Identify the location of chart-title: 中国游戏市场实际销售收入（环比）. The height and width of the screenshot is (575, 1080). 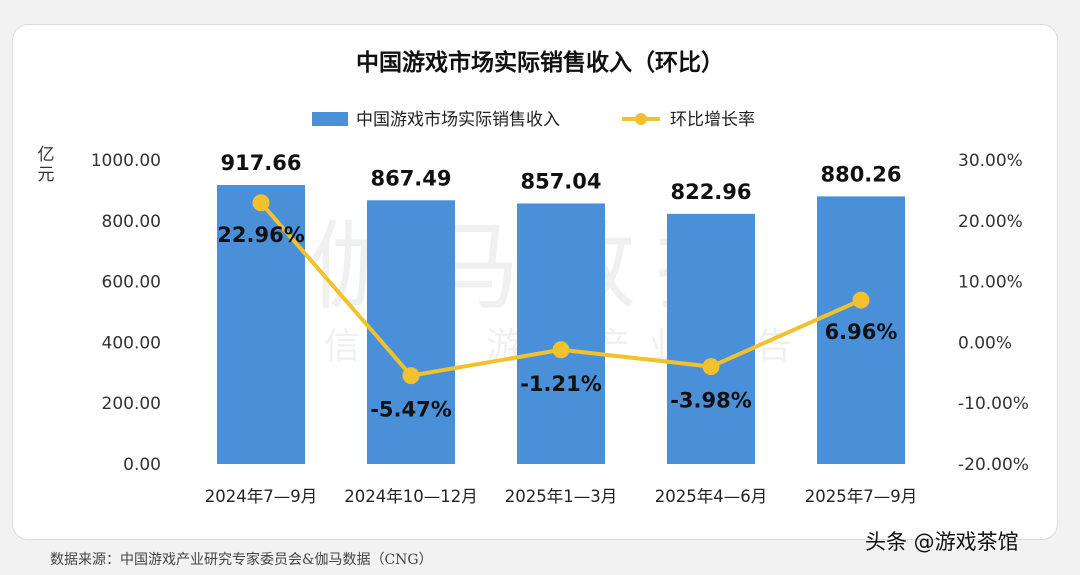
(540, 62).